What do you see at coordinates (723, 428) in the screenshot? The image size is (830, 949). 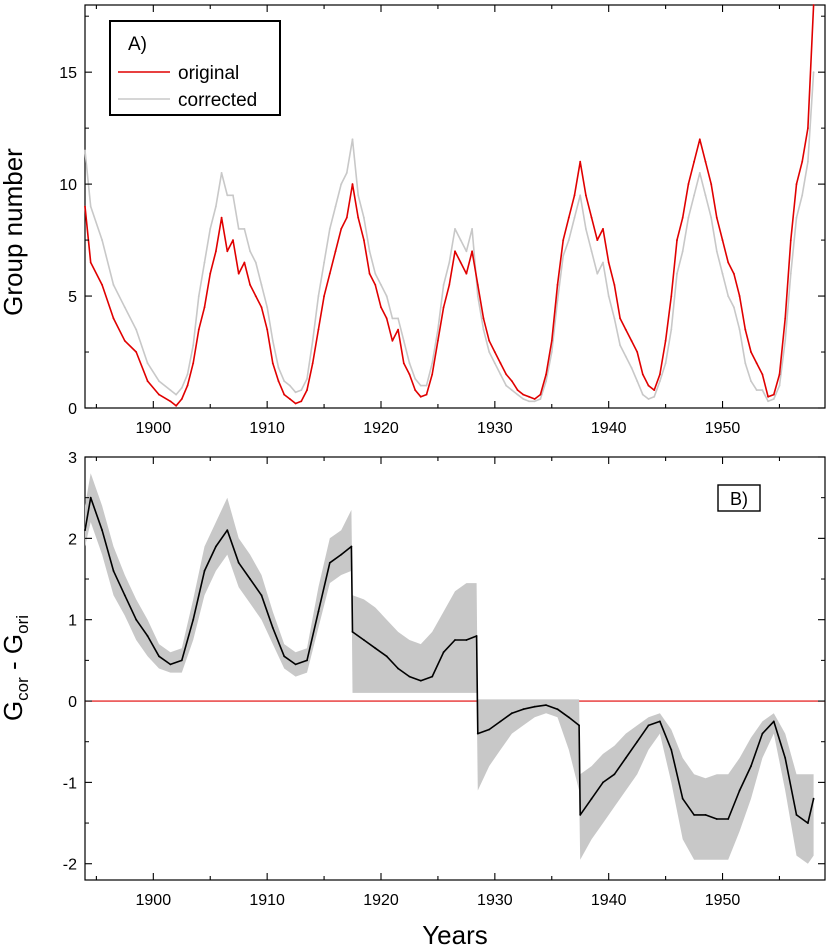 I see `x-tick-label: 1950` at bounding box center [723, 428].